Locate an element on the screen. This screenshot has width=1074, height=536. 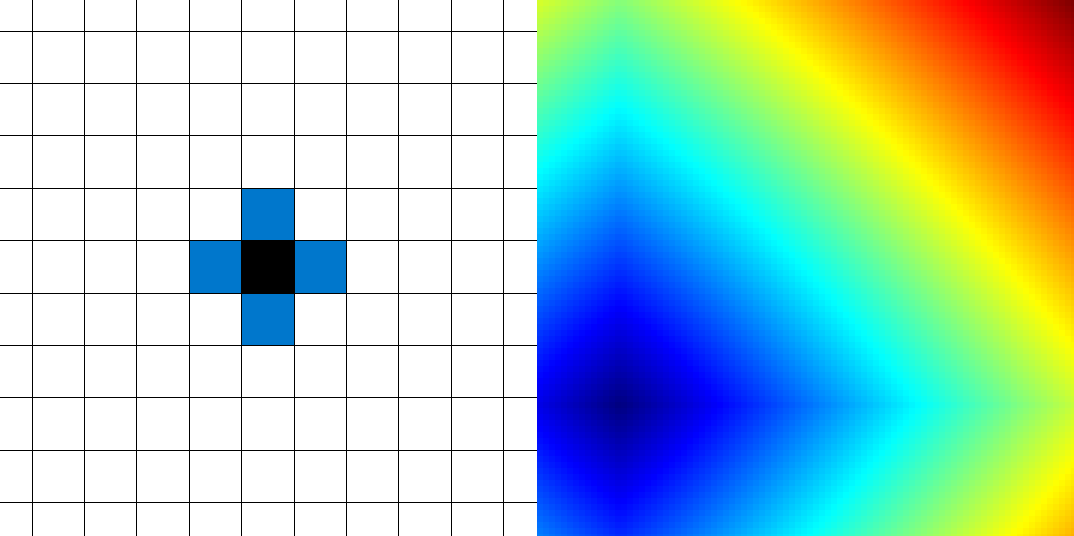
source-cell is located at coordinates (267, 267).